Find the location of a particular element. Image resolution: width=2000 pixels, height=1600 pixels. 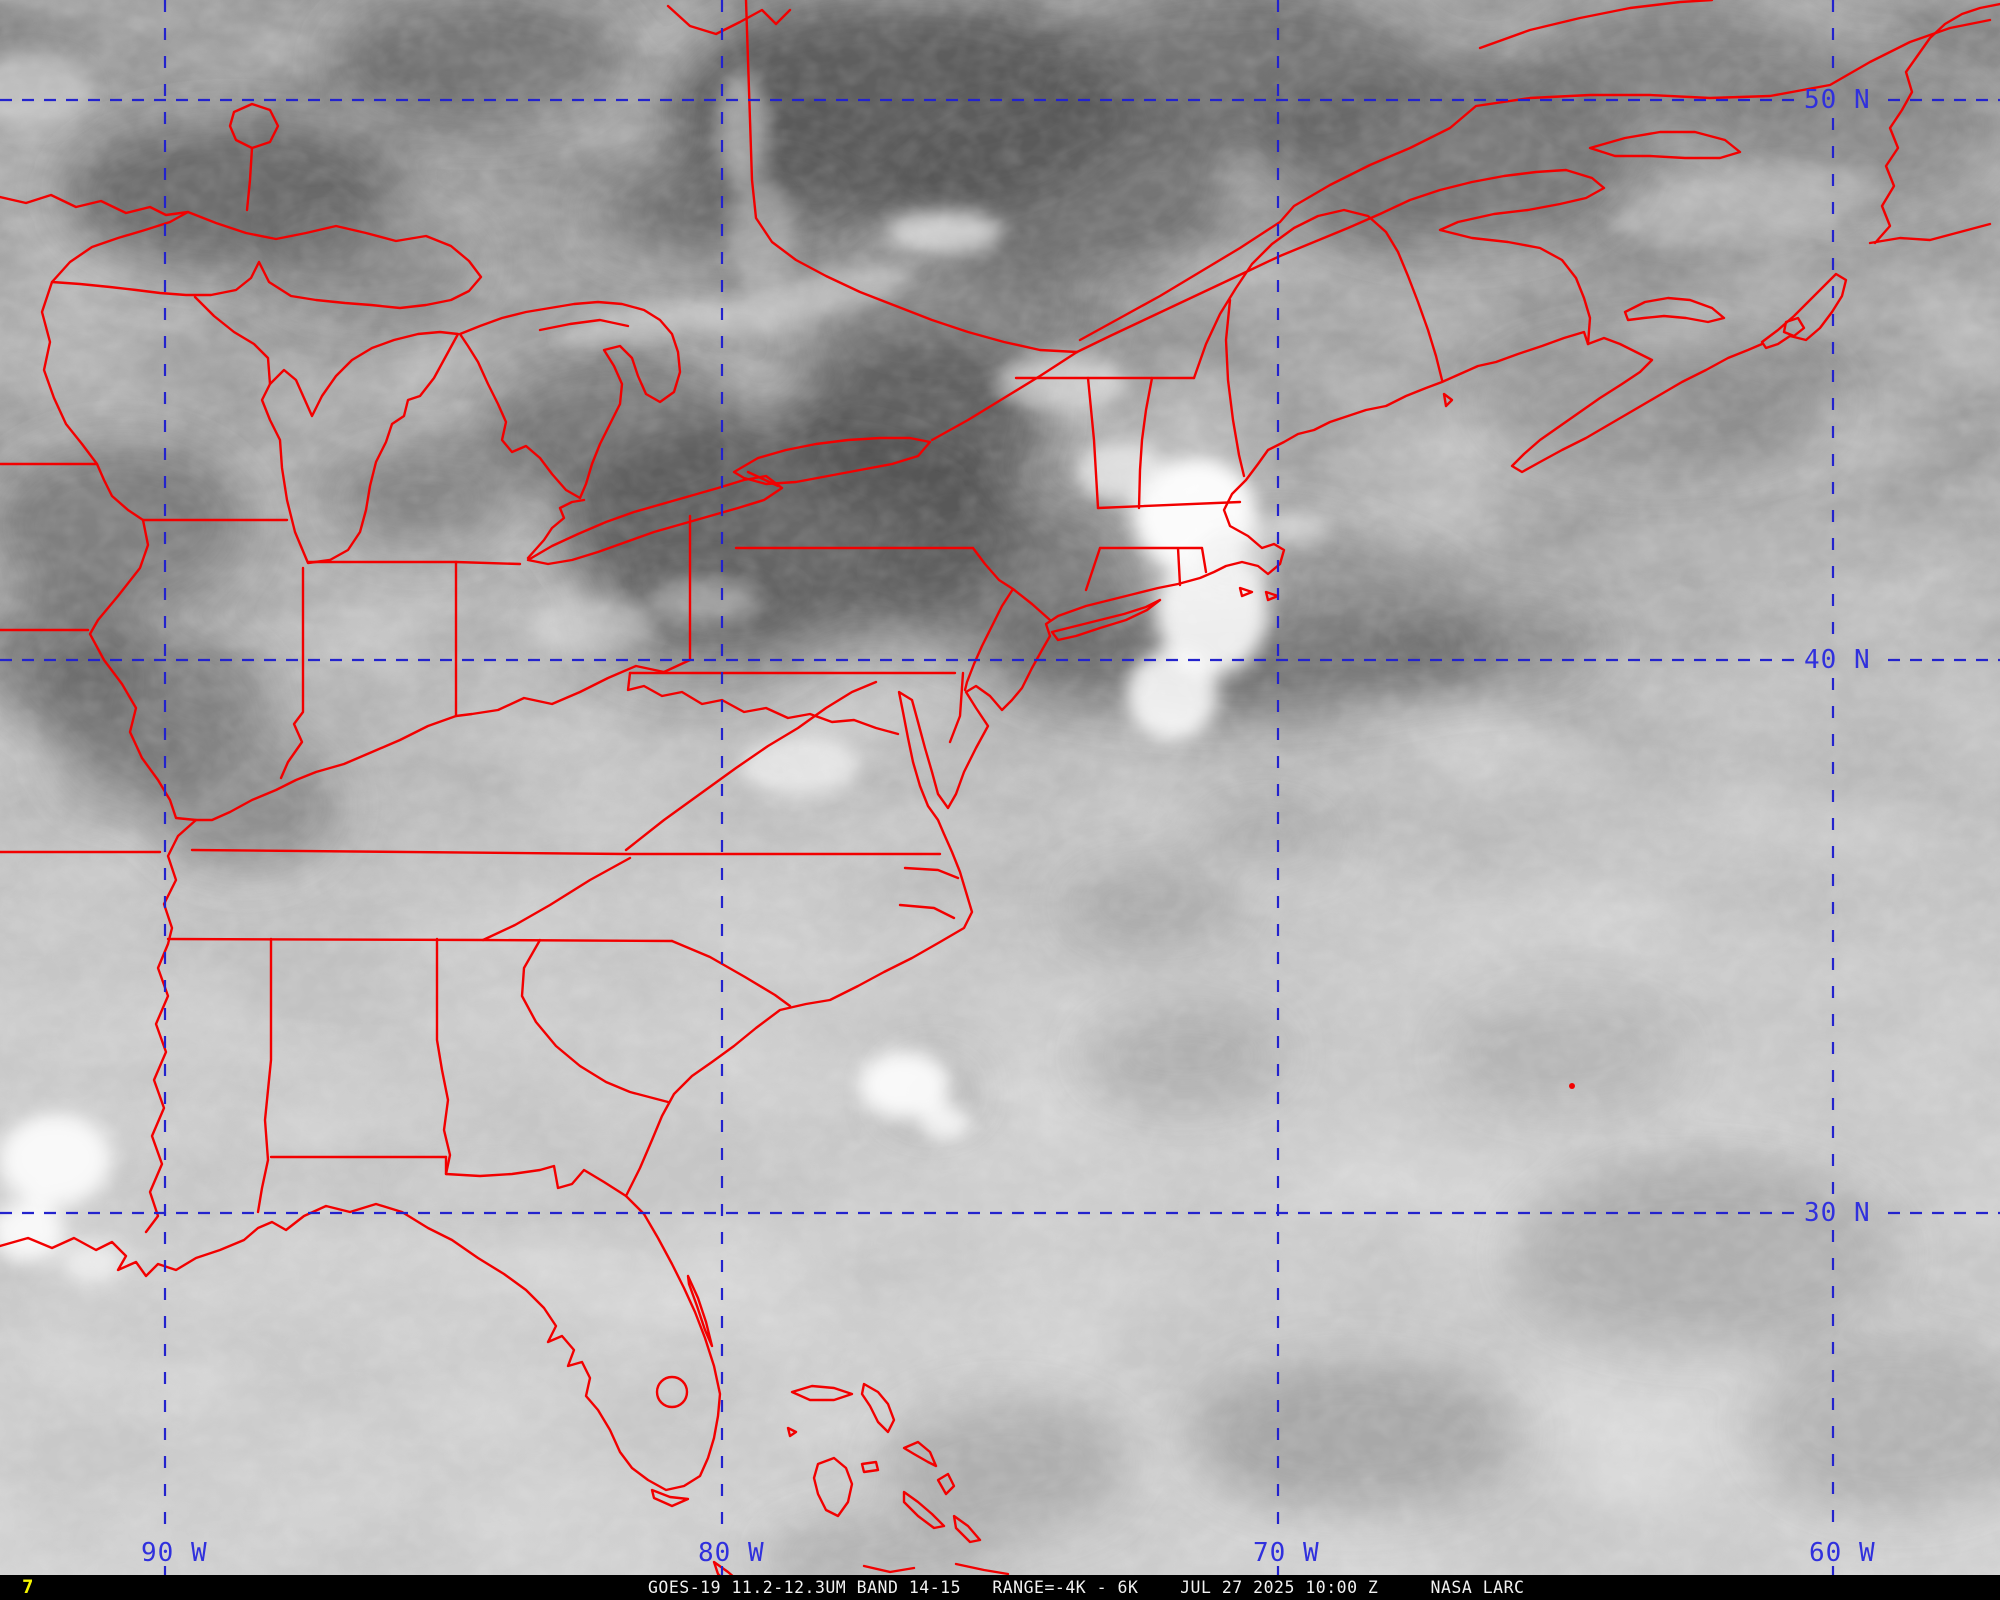

boundary-maine-quebec is located at coordinates (1318, 295).